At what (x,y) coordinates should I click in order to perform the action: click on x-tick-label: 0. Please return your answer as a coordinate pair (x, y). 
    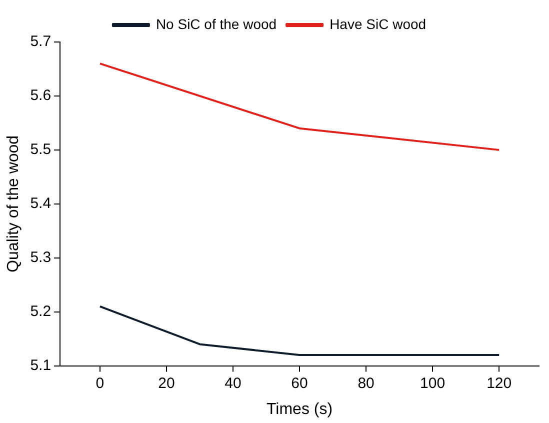
    Looking at the image, I should click on (100, 383).